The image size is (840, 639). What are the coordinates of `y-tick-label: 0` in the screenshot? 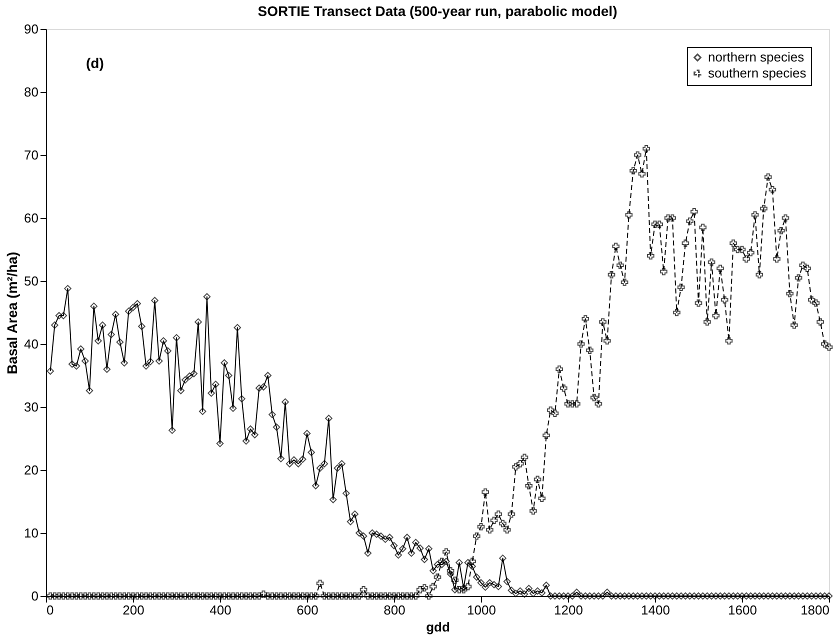 It's located at (34, 596).